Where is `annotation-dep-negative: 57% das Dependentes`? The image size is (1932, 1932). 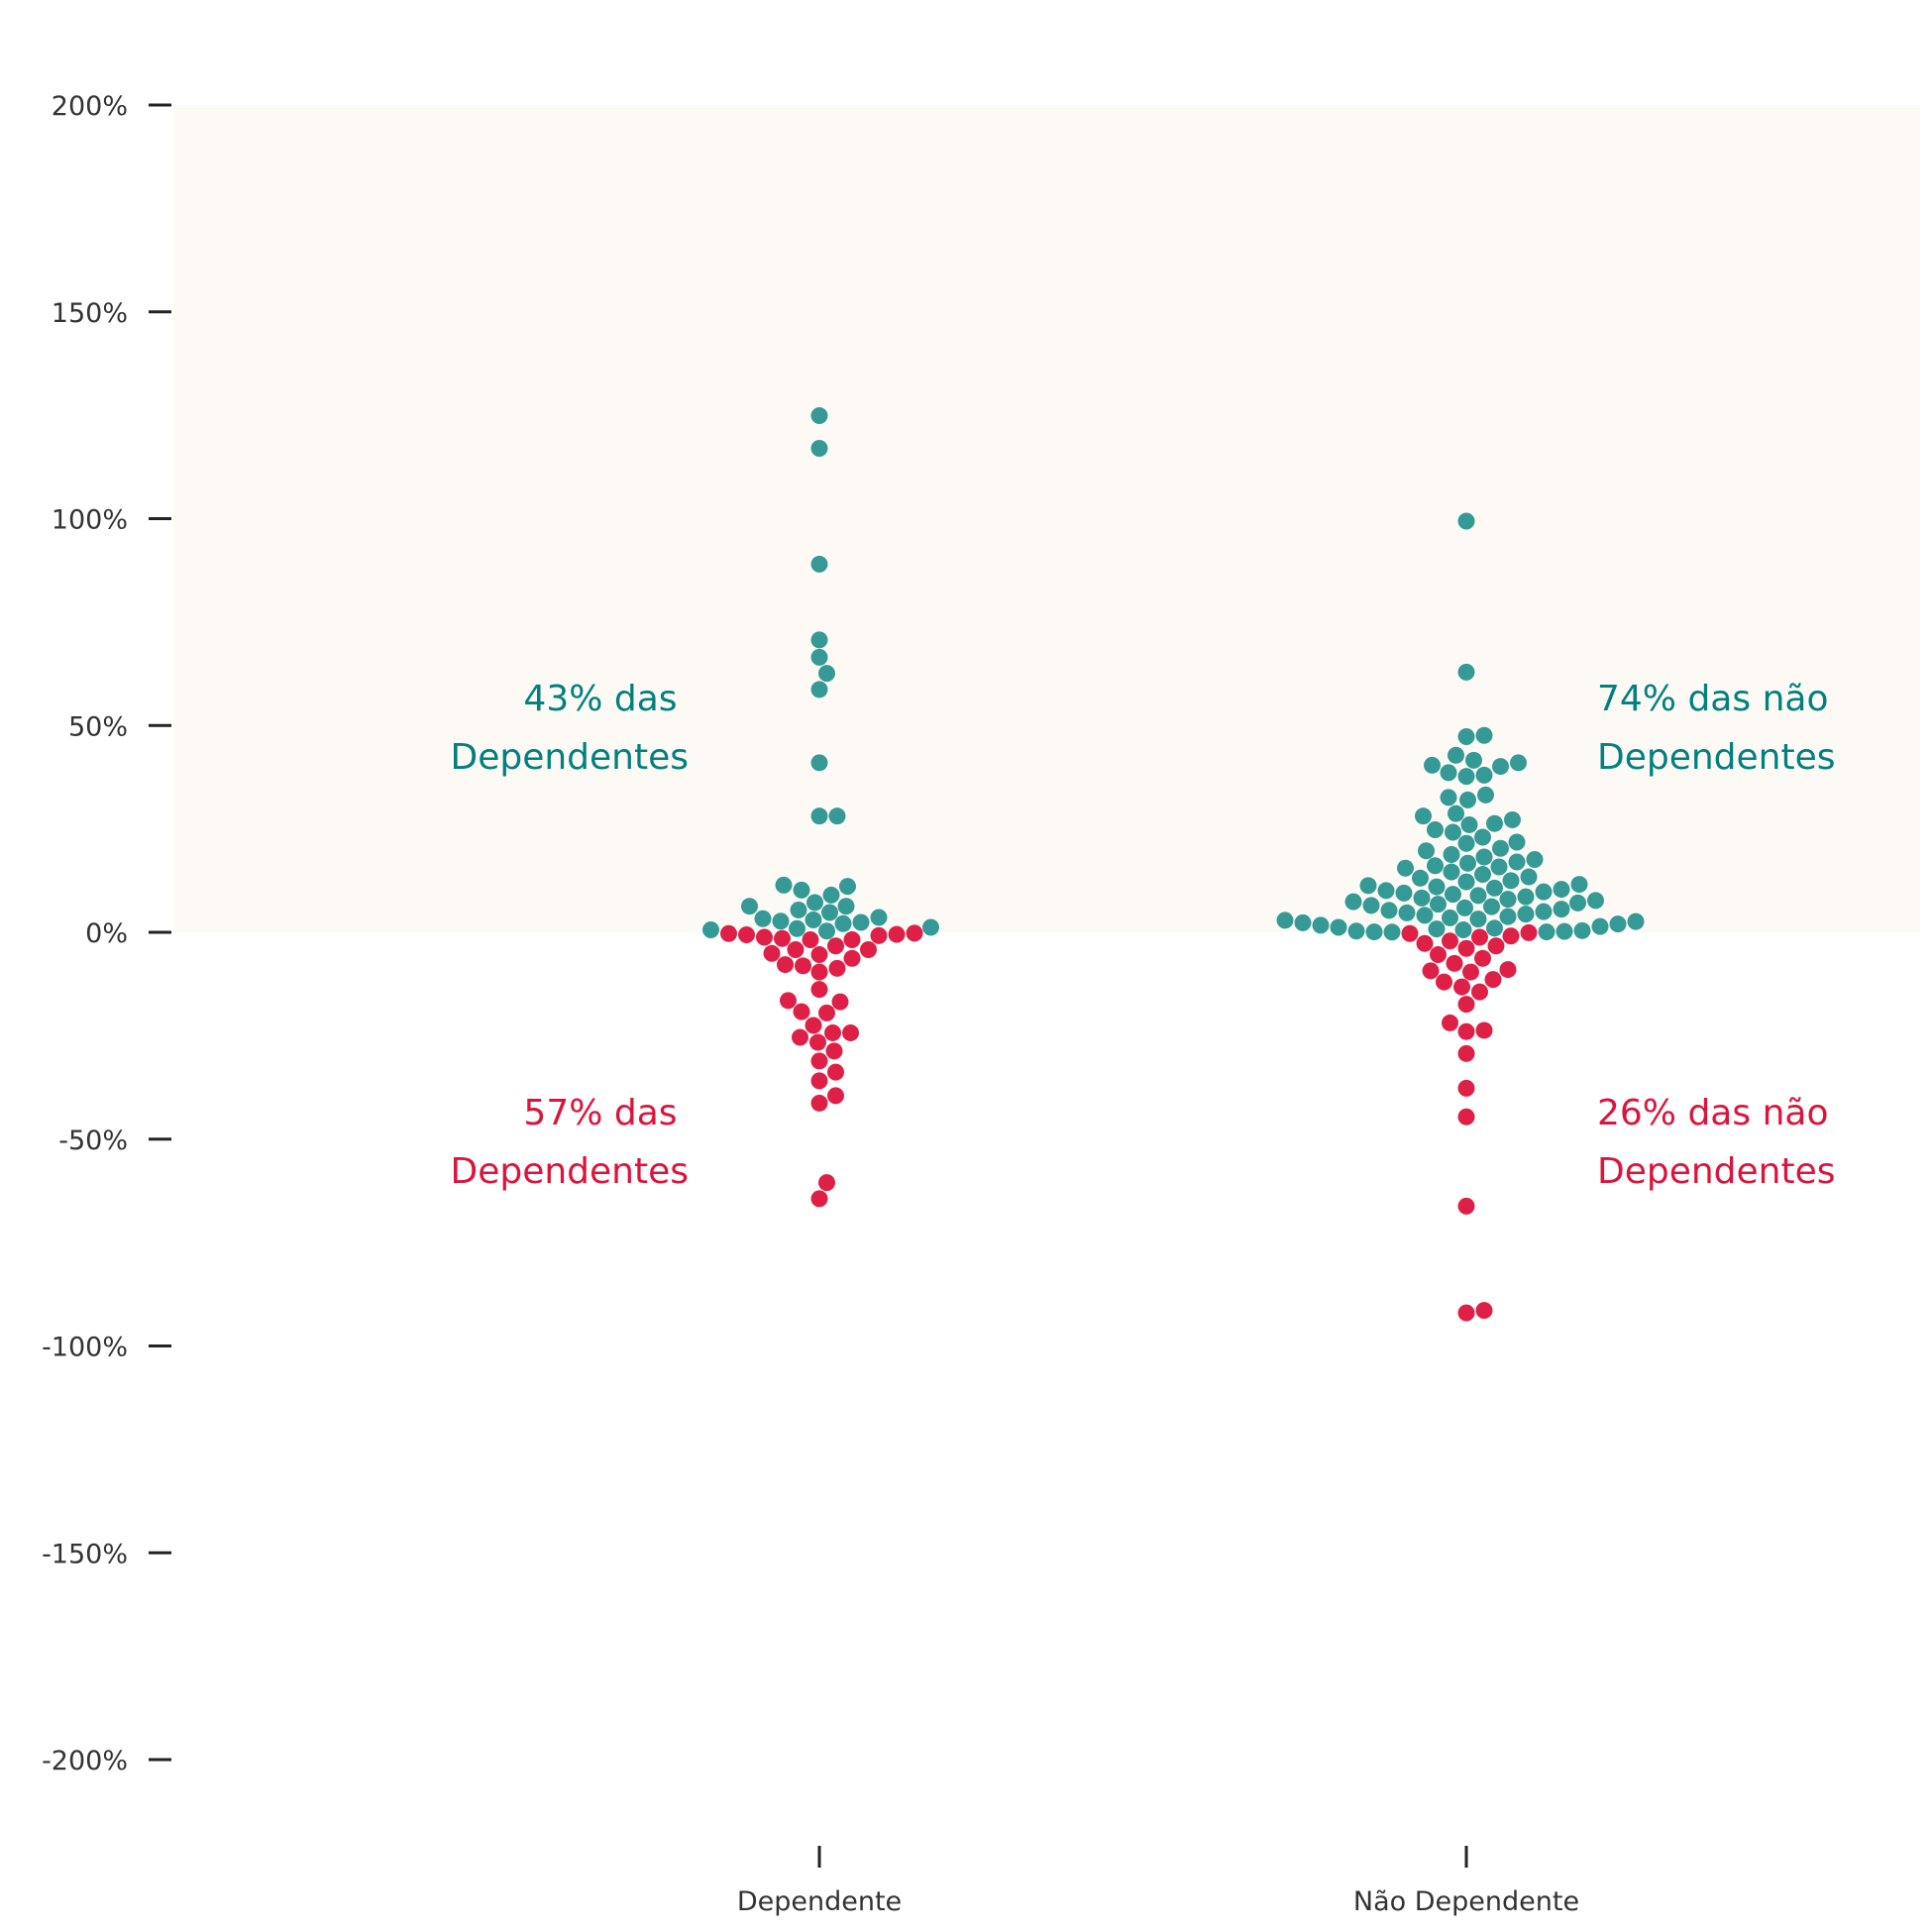
annotation-dep-negative: 57% das Dependentes is located at coordinates (570, 1142).